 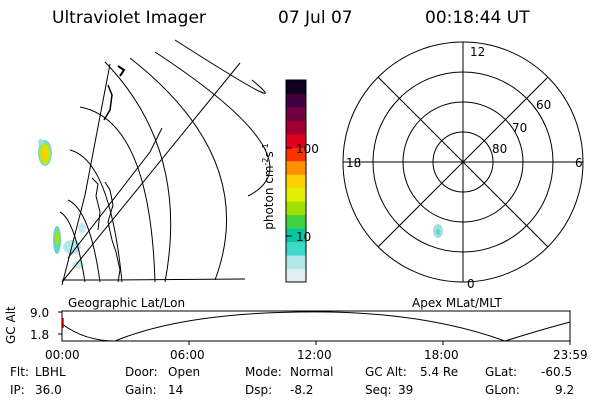 I want to click on time-tick-1200: 12:00, so click(x=314, y=355).